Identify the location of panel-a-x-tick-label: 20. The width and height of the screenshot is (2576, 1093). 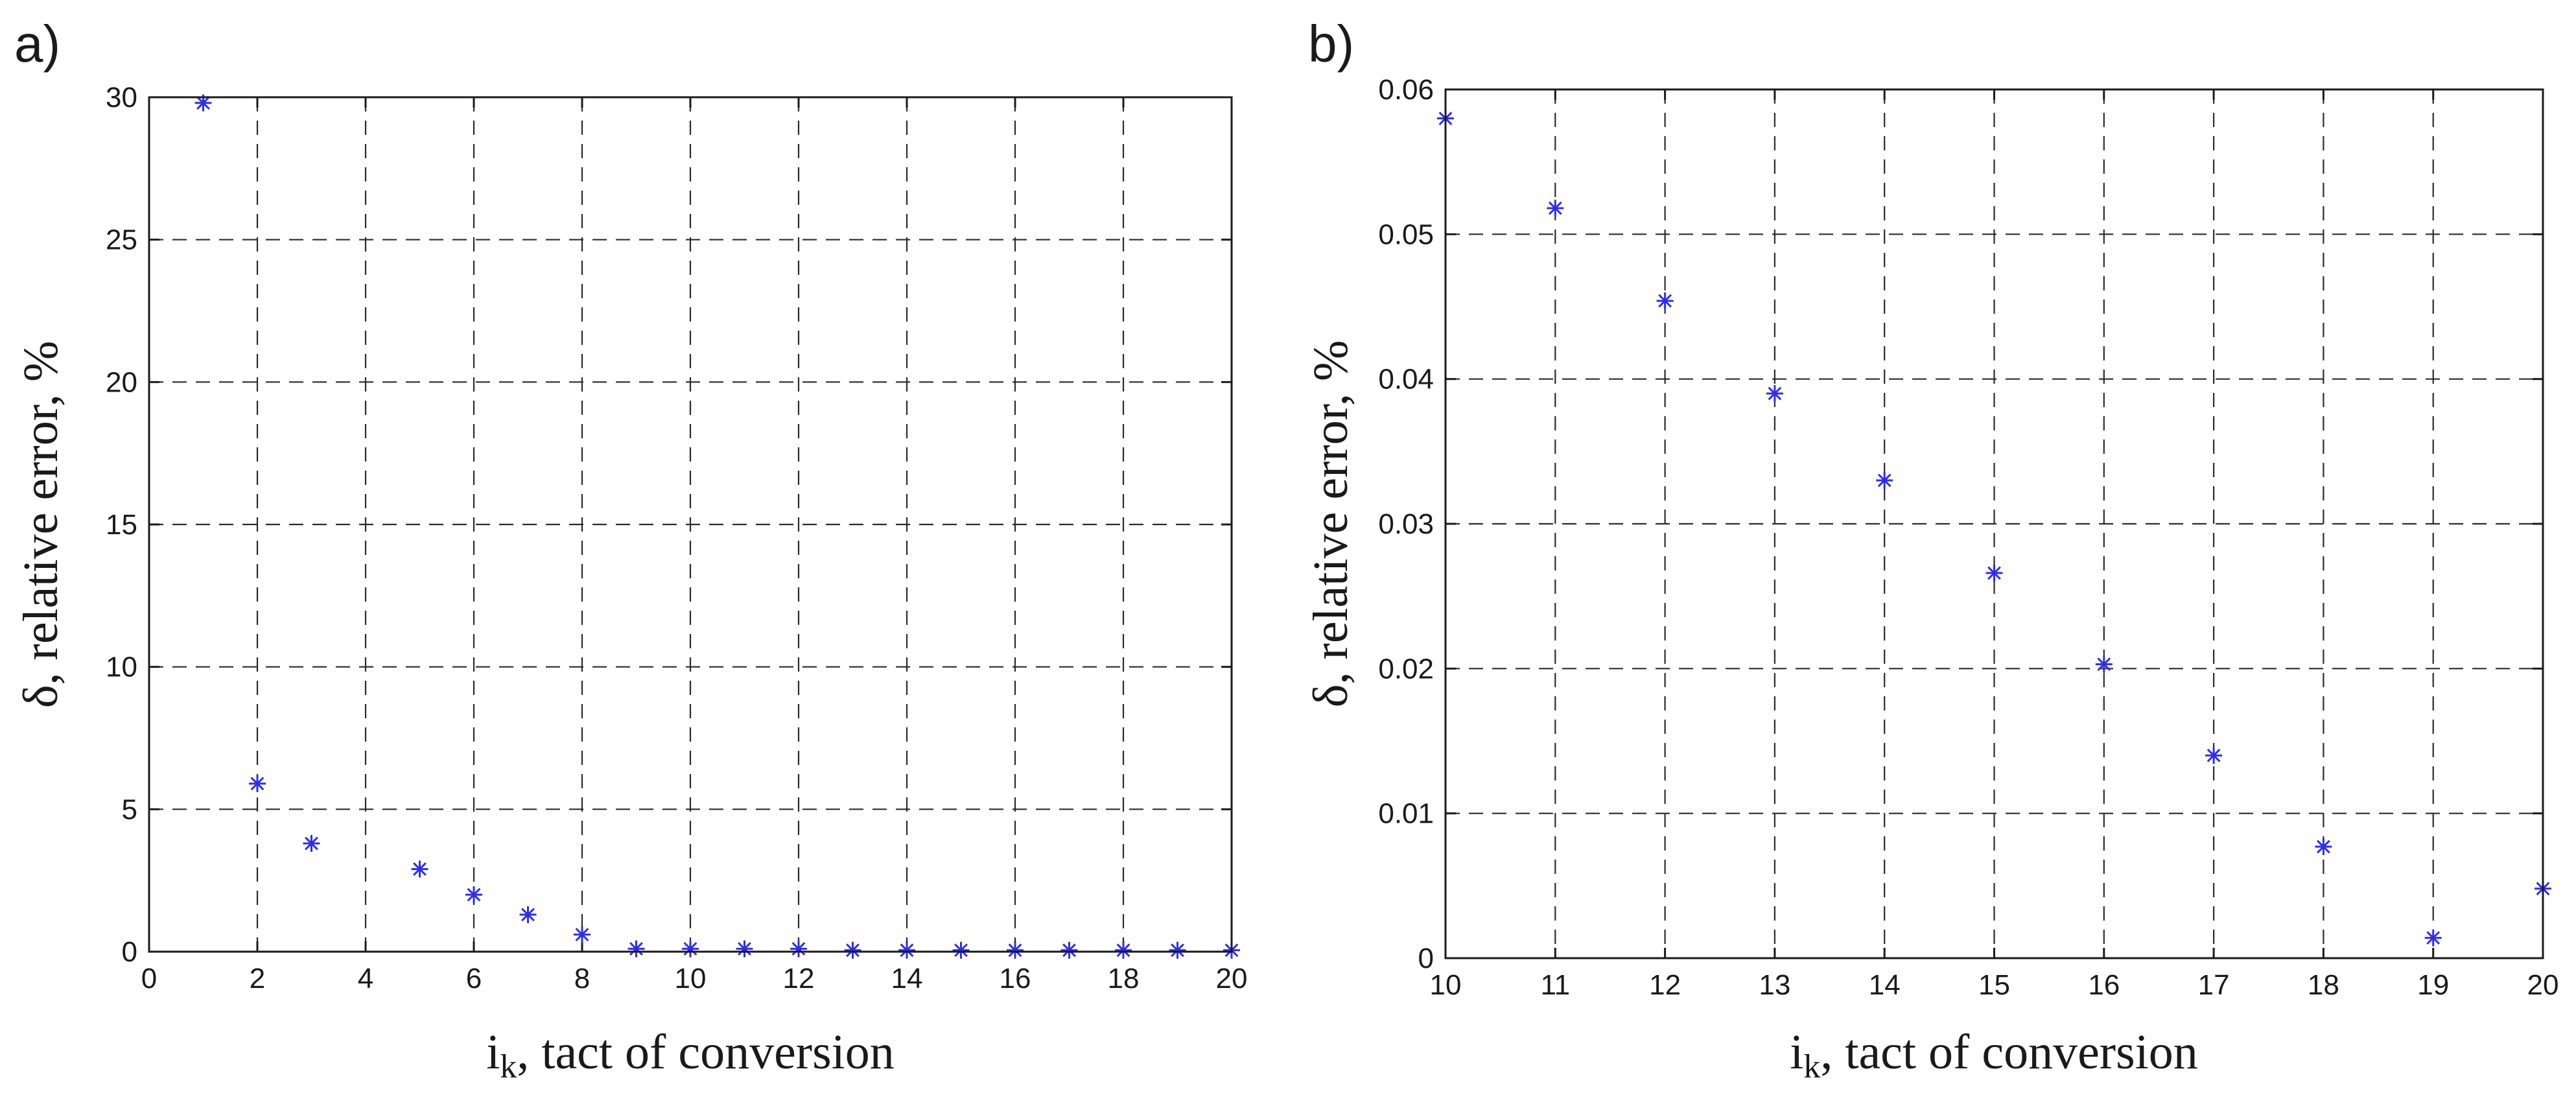
(1232, 978).